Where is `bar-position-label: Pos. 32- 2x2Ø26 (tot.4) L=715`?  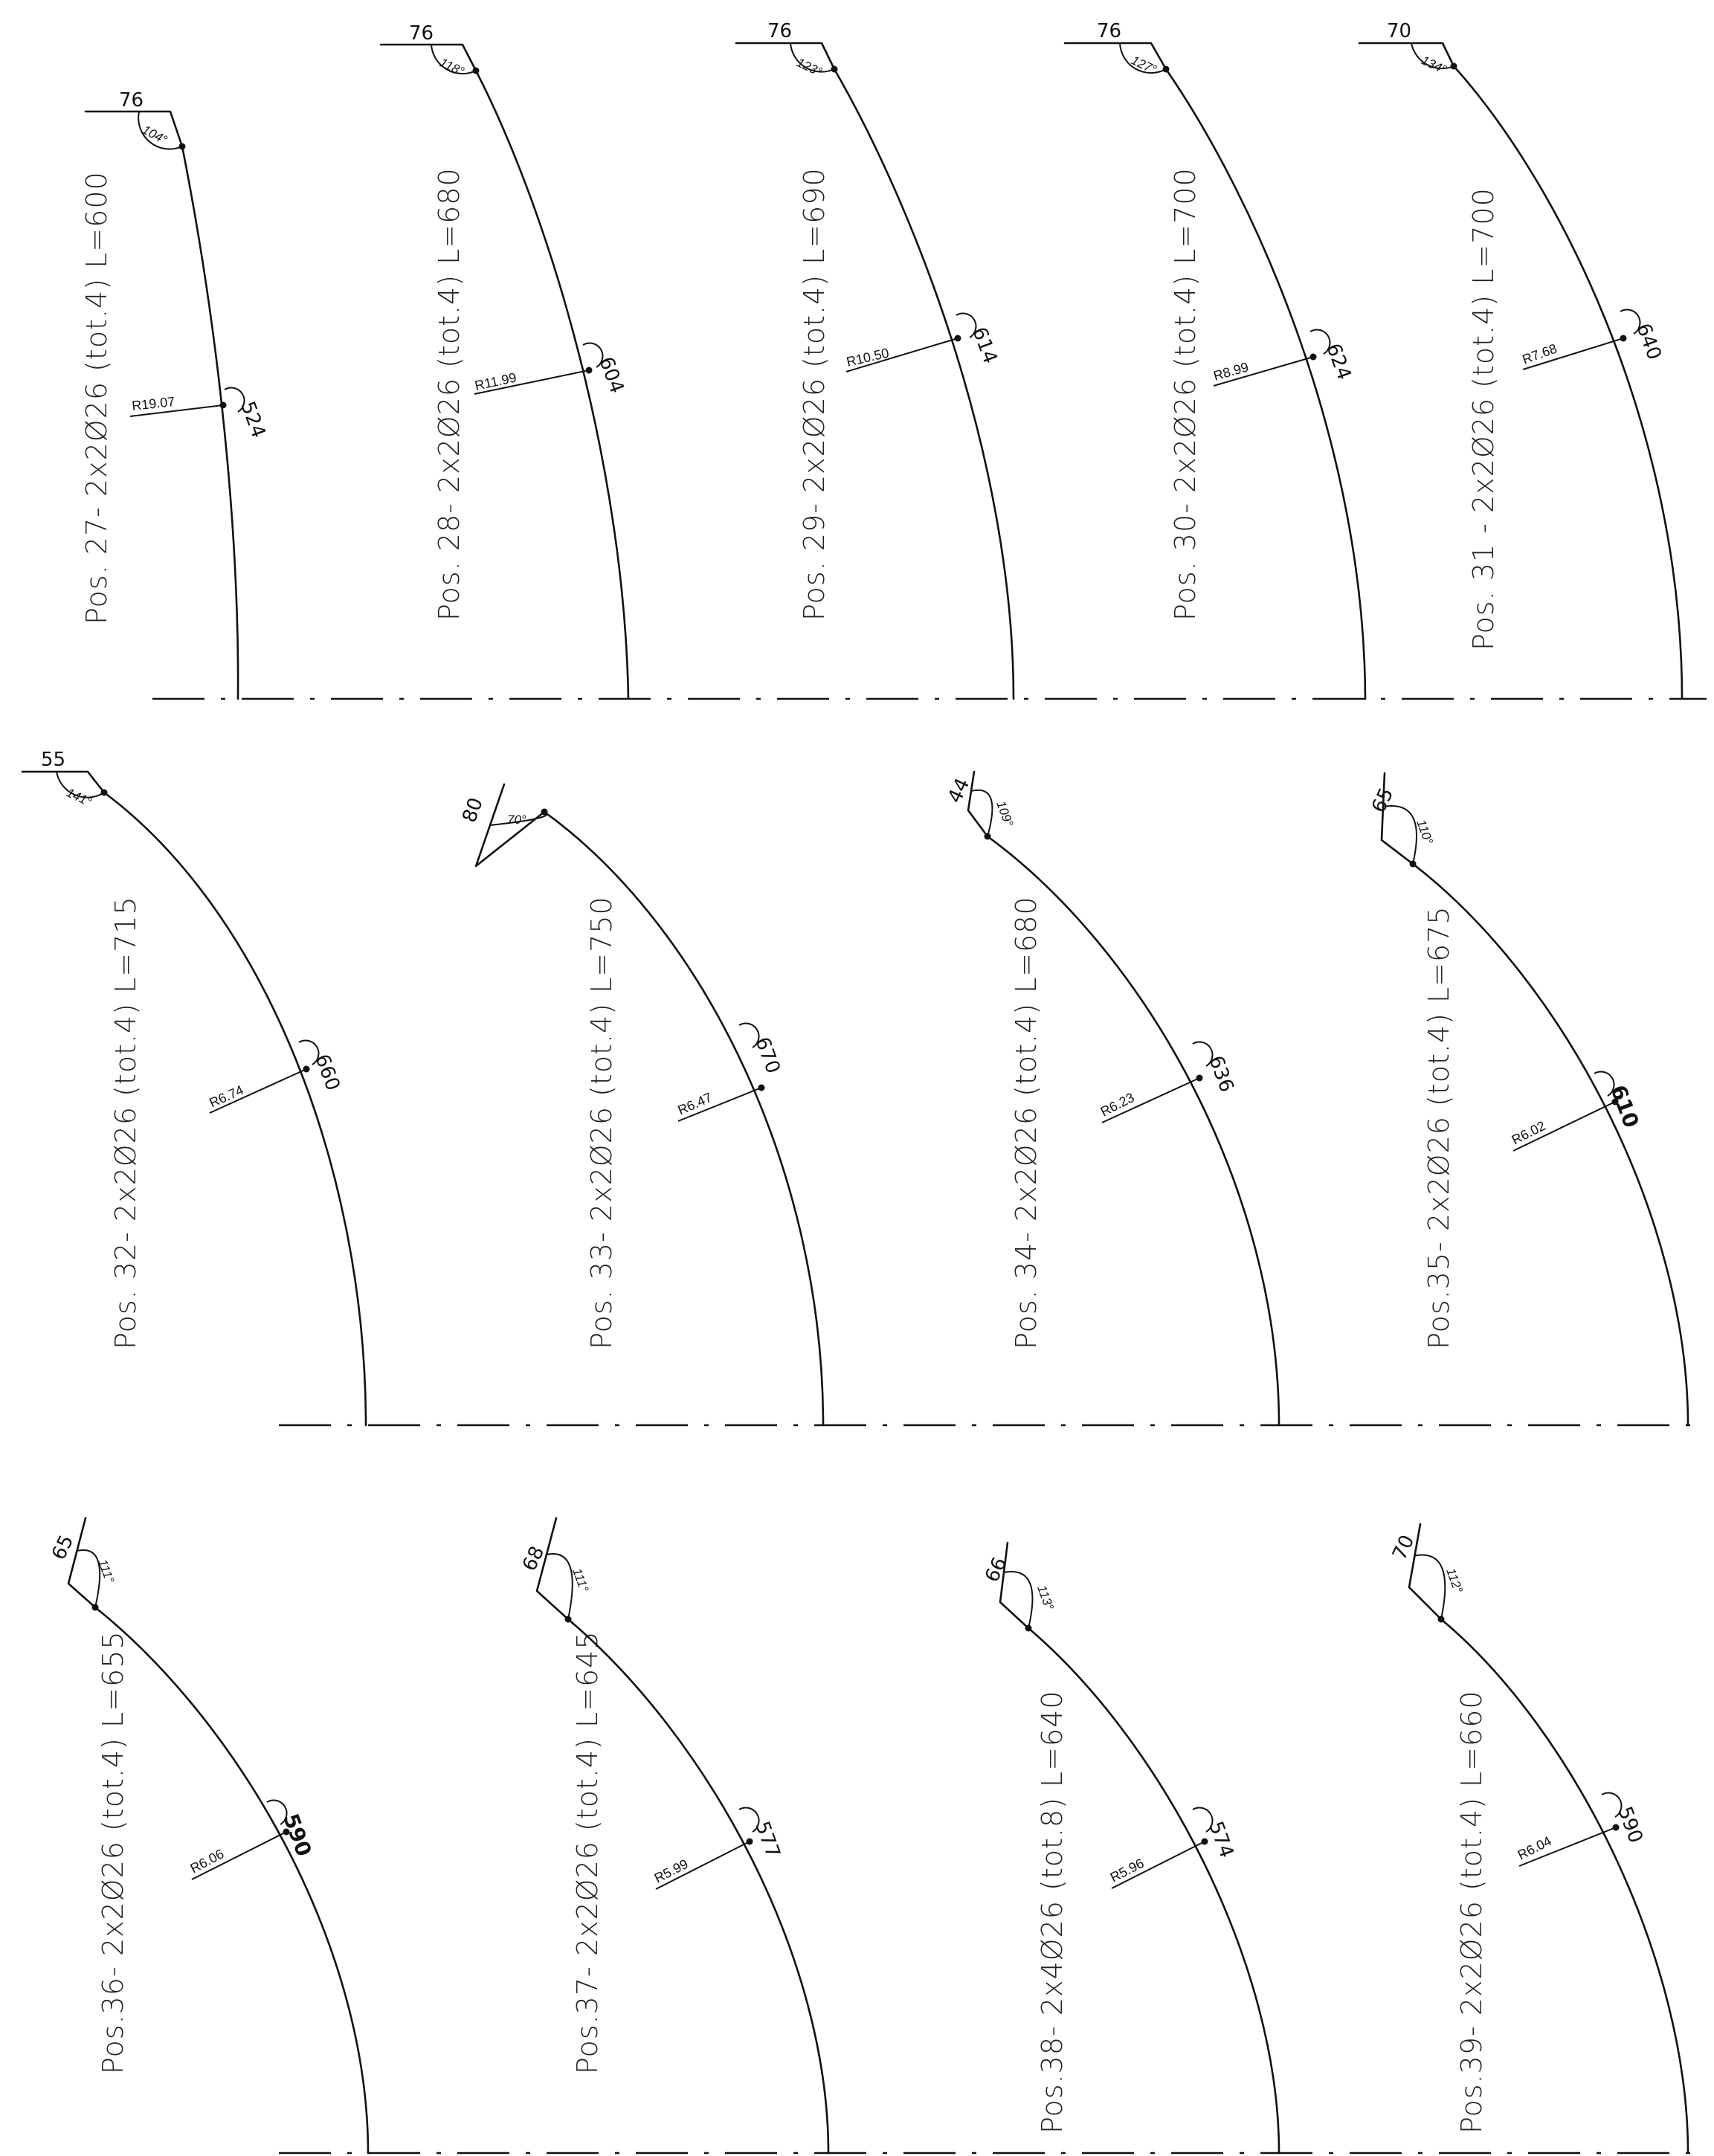
bar-position-label: Pos. 32- 2x2Ø26 (tot.4) L=715 is located at coordinates (125, 1122).